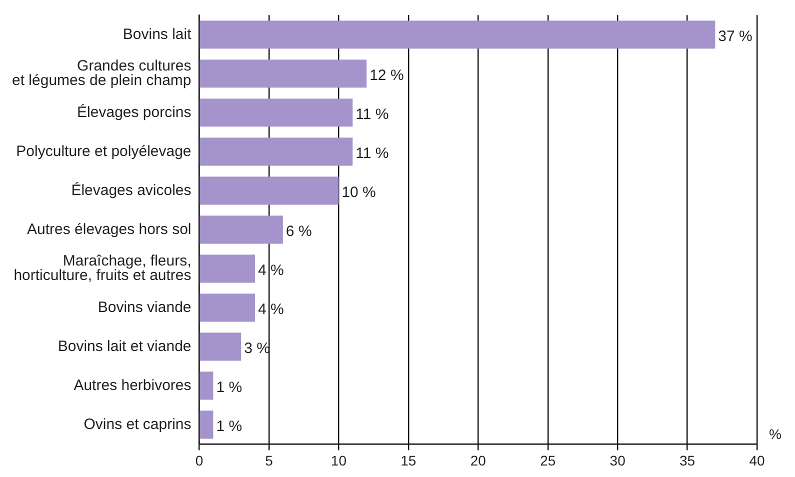 This screenshot has width=795, height=477. Describe the element at coordinates (145, 307) in the screenshot. I see `y-tick-label: Bovins viande` at that location.